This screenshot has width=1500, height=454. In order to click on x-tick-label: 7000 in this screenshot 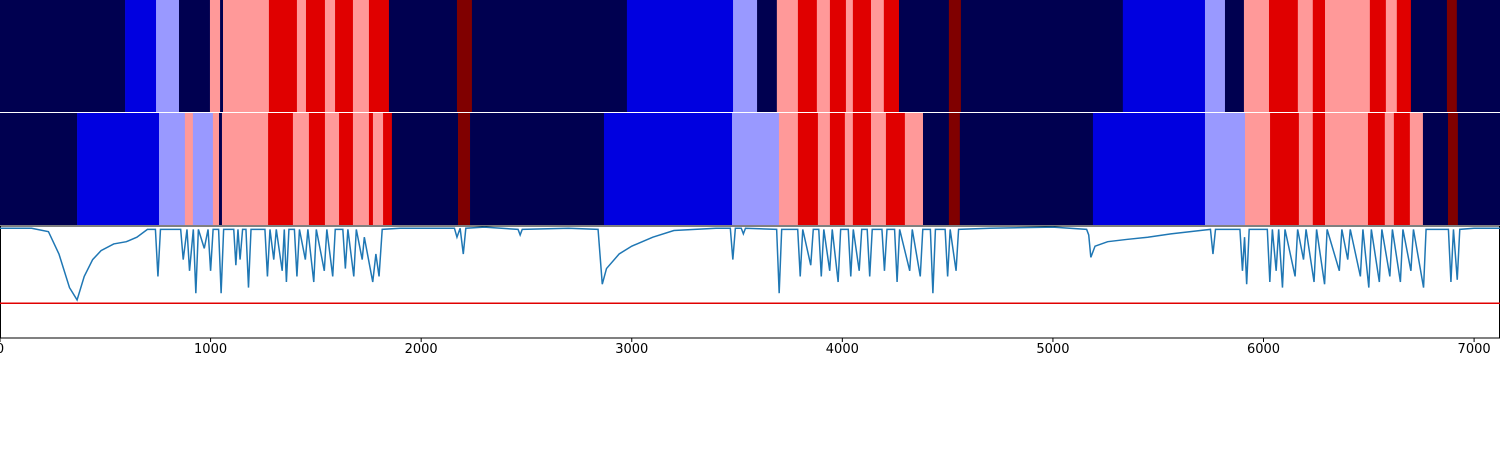, I will do `click(1474, 349)`.